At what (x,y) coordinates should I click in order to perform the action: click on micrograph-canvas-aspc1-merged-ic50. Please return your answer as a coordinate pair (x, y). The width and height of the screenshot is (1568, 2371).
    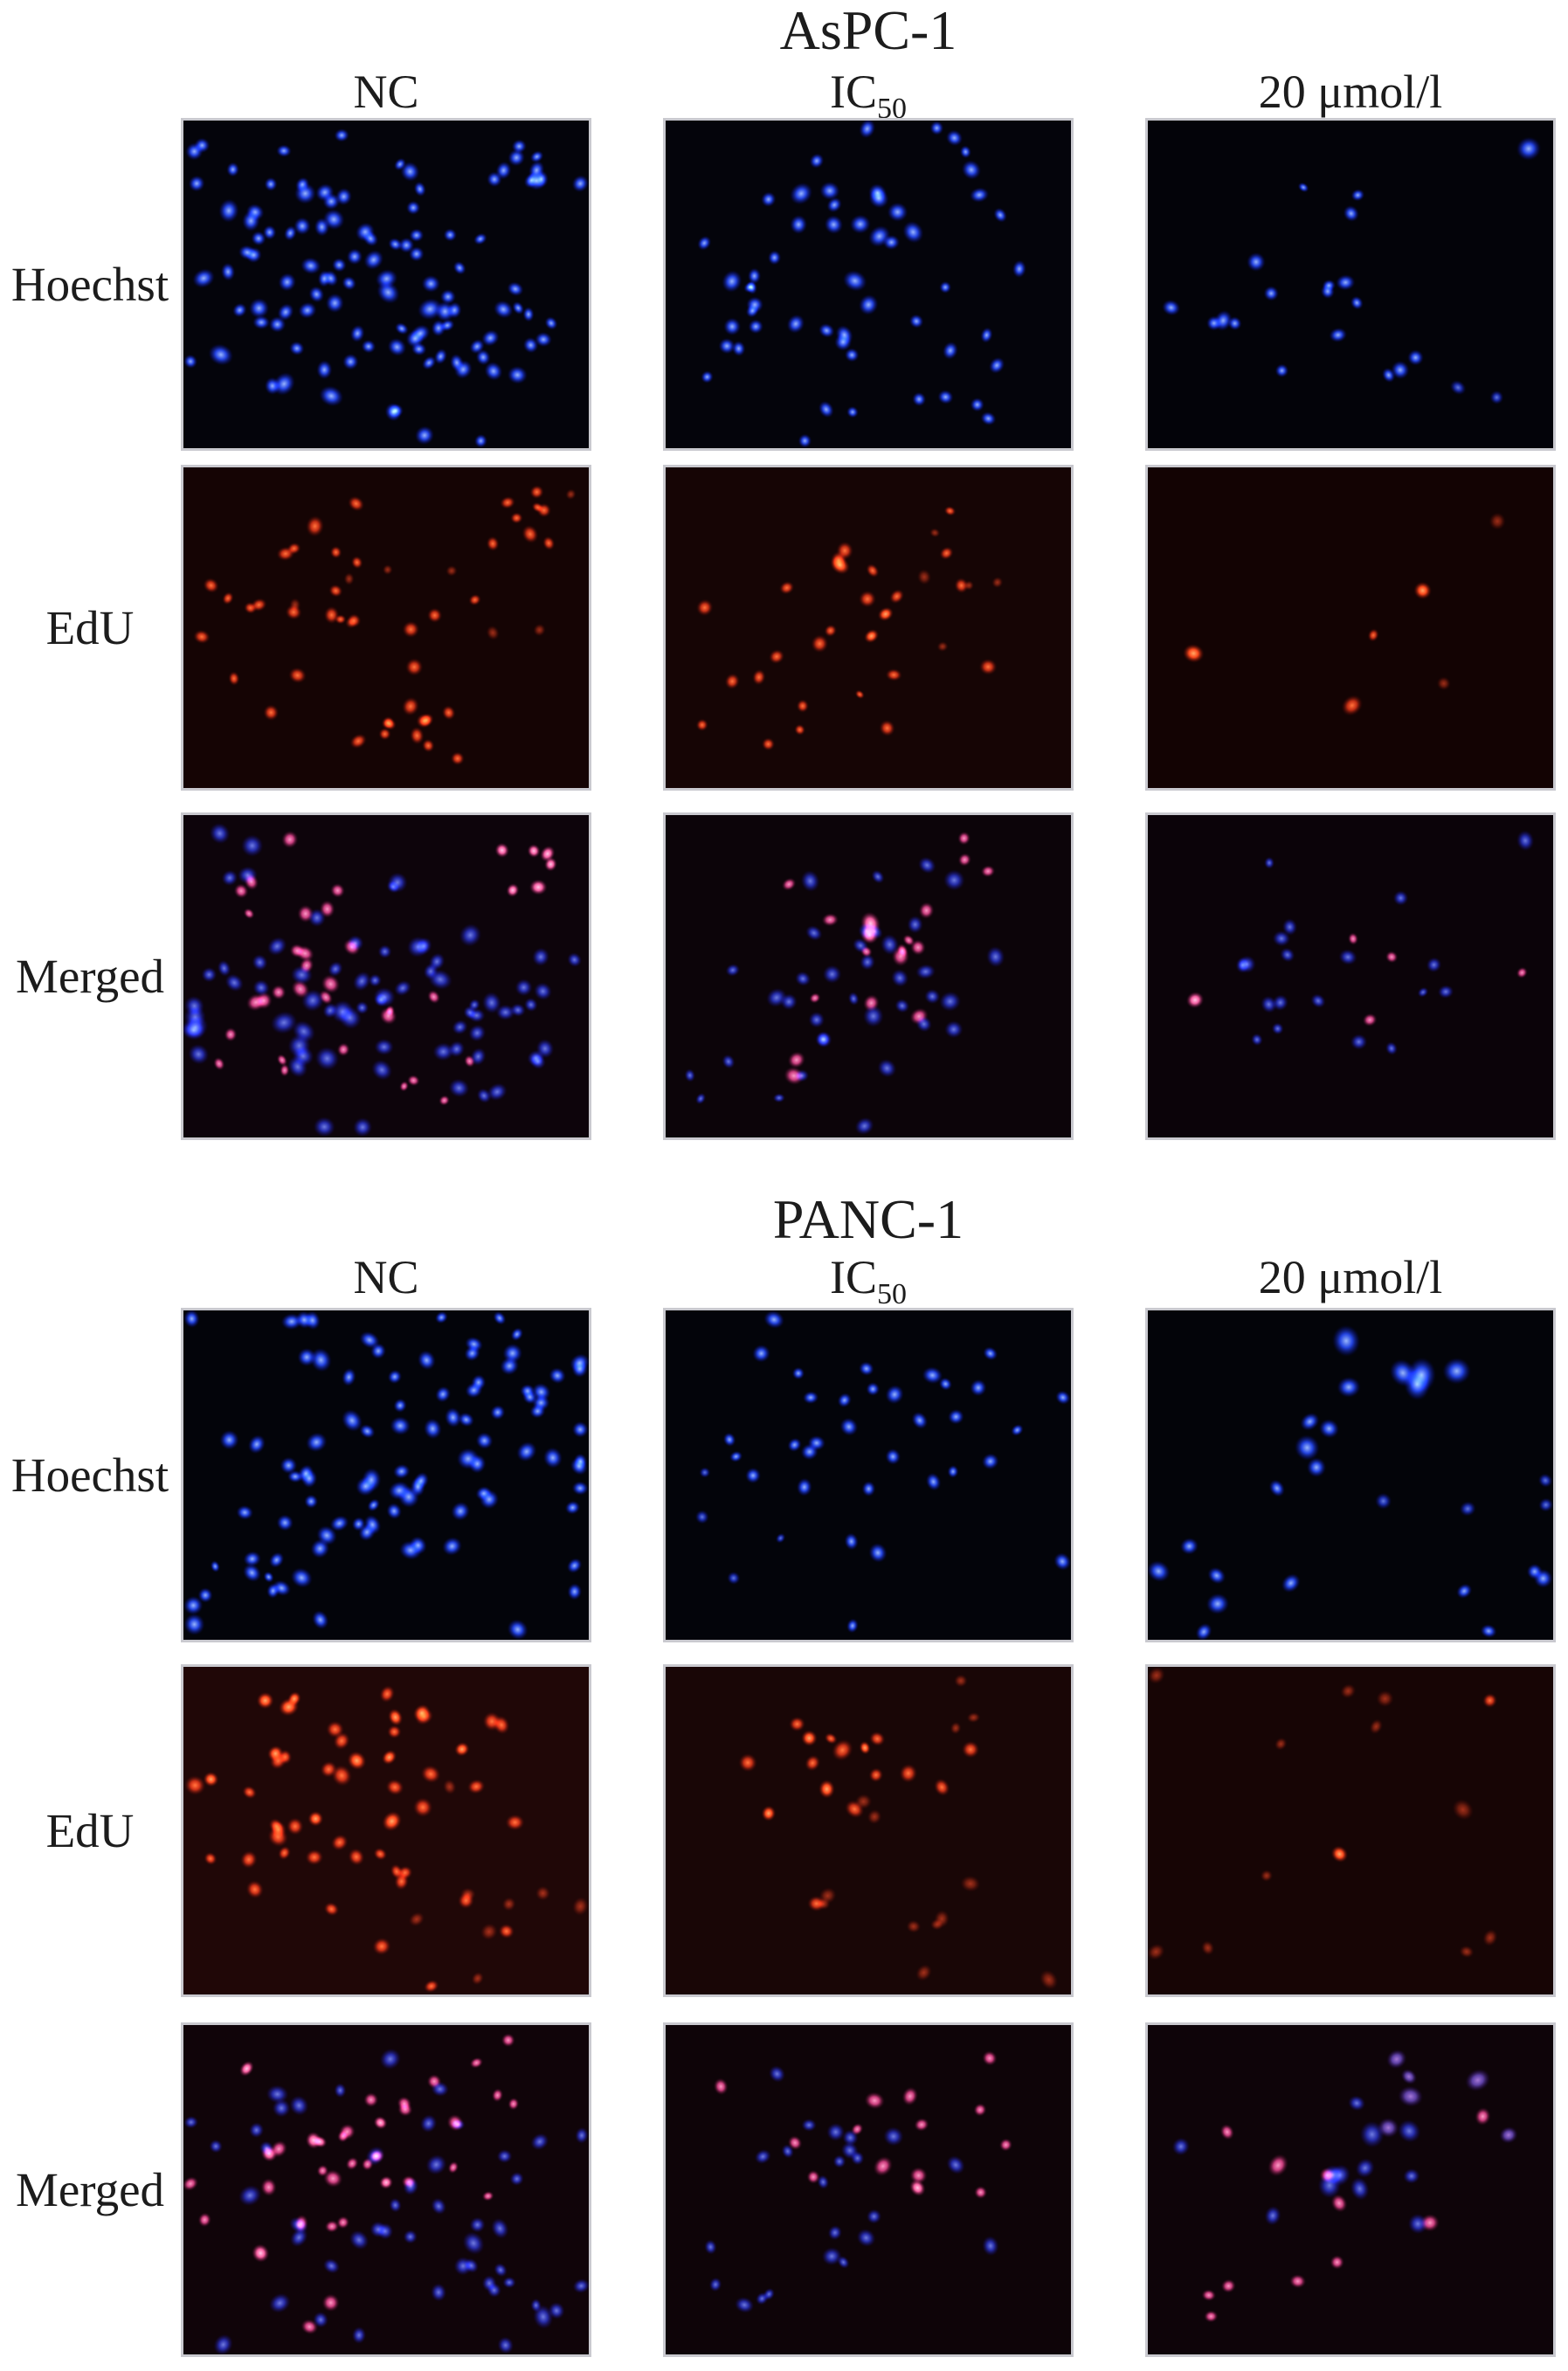
    Looking at the image, I should click on (868, 976).